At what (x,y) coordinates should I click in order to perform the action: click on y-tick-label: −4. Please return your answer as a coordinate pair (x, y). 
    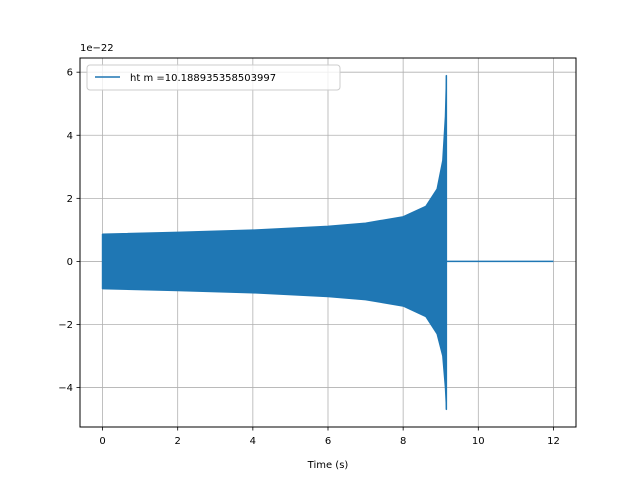
    Looking at the image, I should click on (65, 388).